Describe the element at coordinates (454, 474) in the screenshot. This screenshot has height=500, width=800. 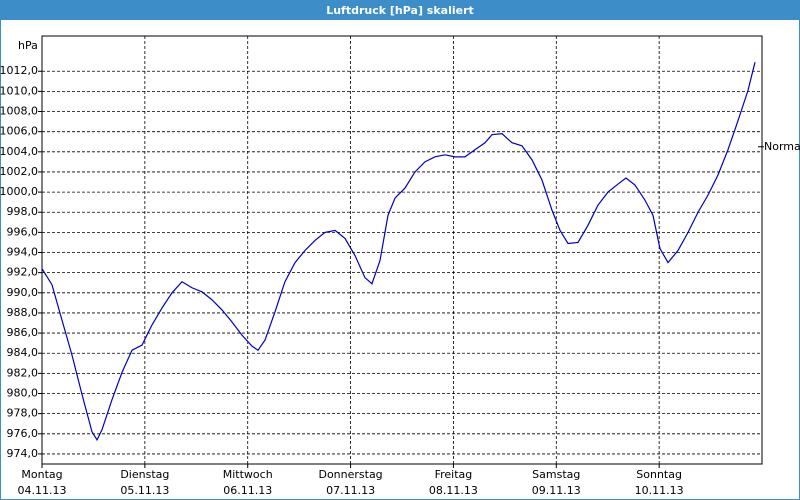
I see `x-tick-label: Freitag` at that location.